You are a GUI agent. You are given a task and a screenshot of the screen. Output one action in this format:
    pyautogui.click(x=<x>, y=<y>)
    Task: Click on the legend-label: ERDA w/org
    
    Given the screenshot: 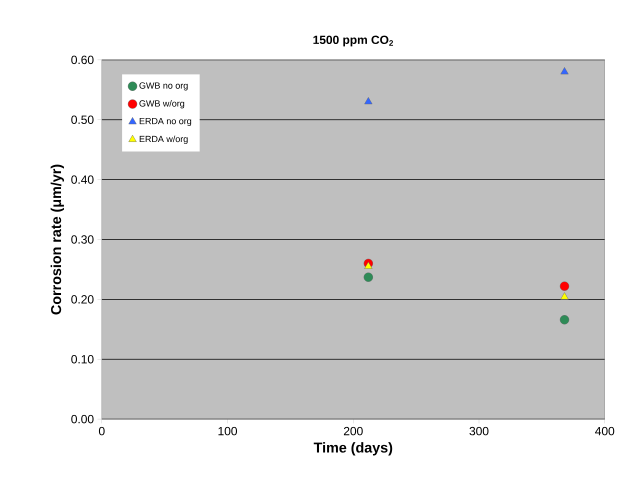 What is the action you would take?
    pyautogui.click(x=164, y=140)
    